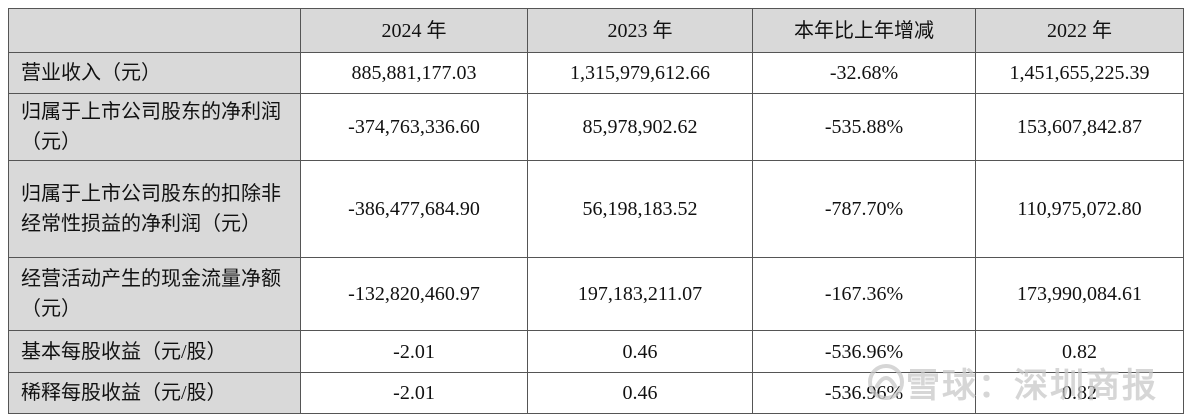 The image size is (1188, 415). Describe the element at coordinates (864, 127) in the screenshot. I see `value-cell: -535.88%` at that location.